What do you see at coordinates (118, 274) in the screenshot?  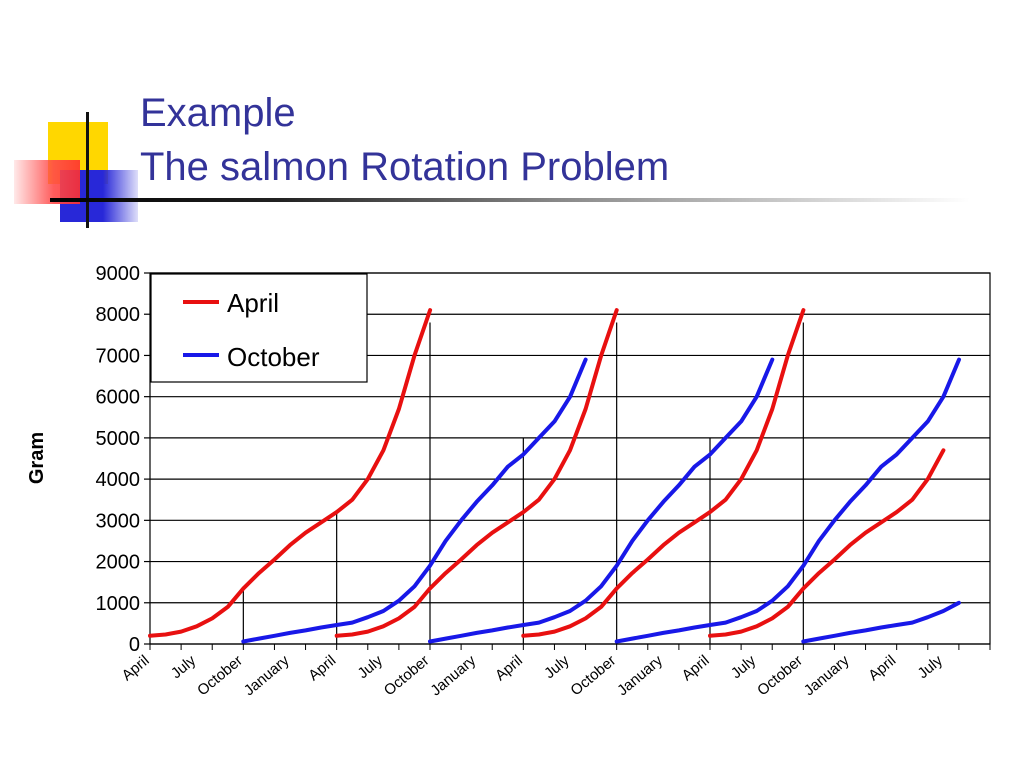 I see `y-tick-label: 9000` at bounding box center [118, 274].